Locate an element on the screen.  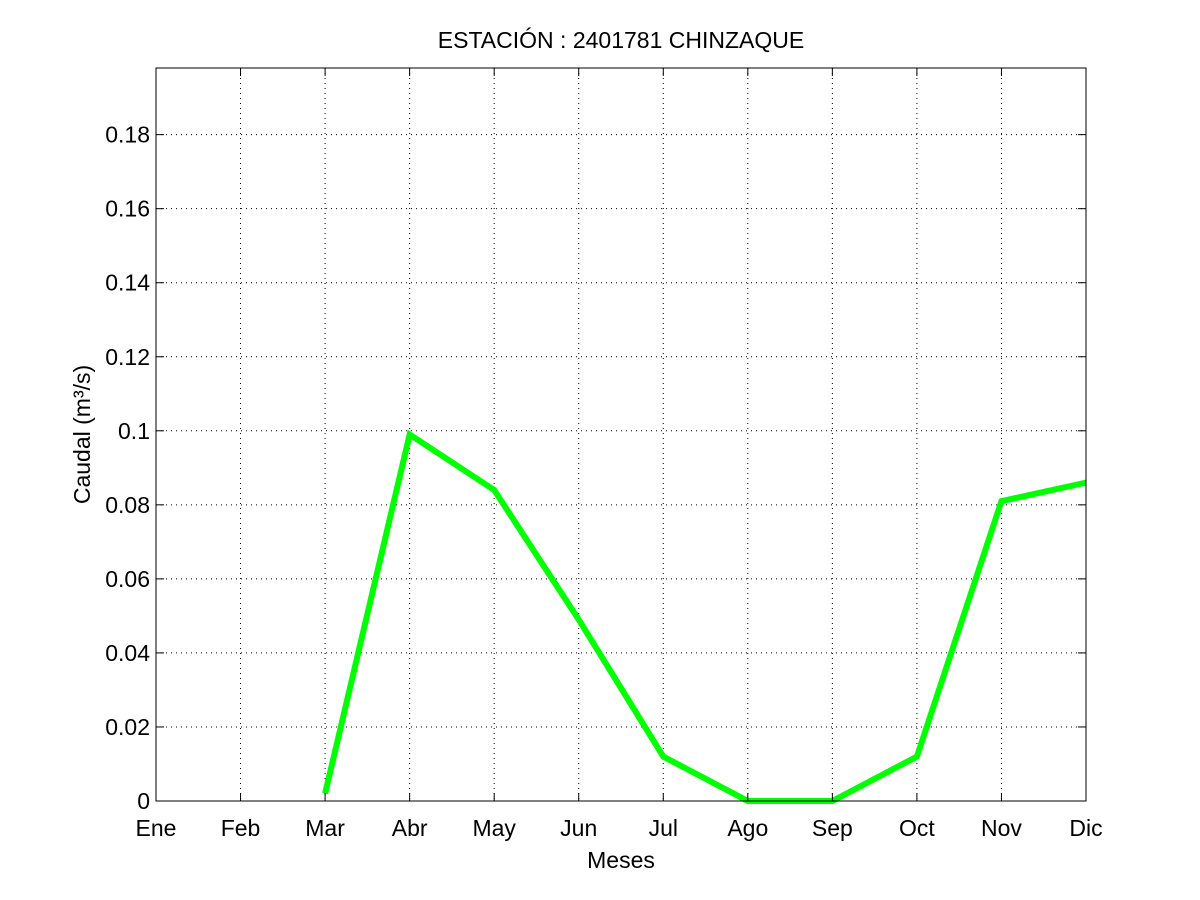
y-tick-label: 0.06 is located at coordinates (127, 579).